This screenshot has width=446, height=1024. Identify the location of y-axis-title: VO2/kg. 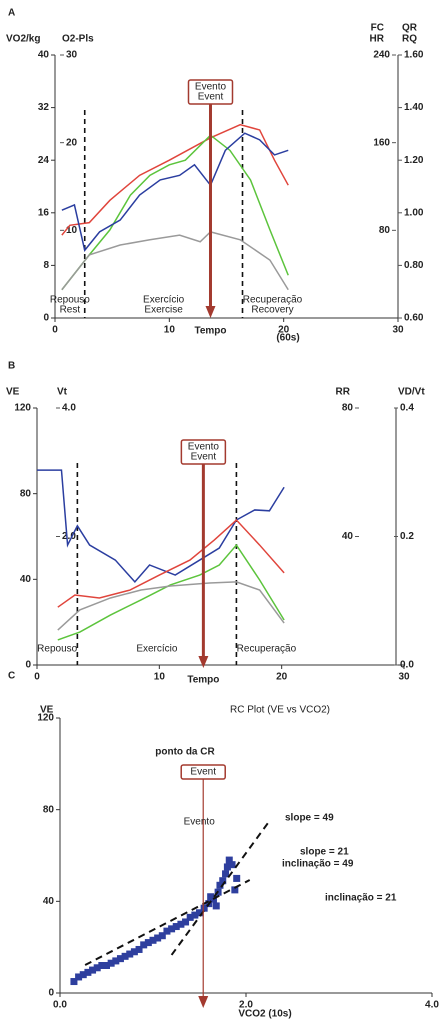
(23, 39).